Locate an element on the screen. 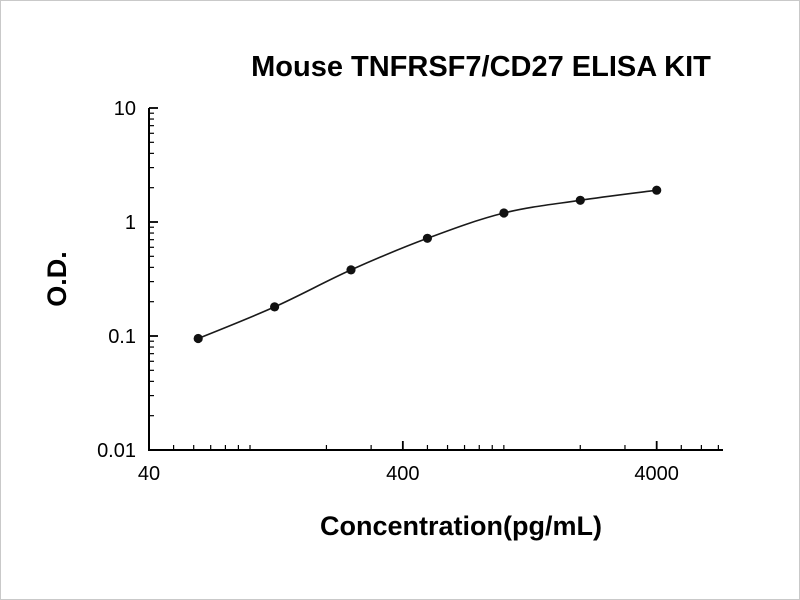 The image size is (800, 600). y-tick-label: 10 is located at coordinates (125, 109).